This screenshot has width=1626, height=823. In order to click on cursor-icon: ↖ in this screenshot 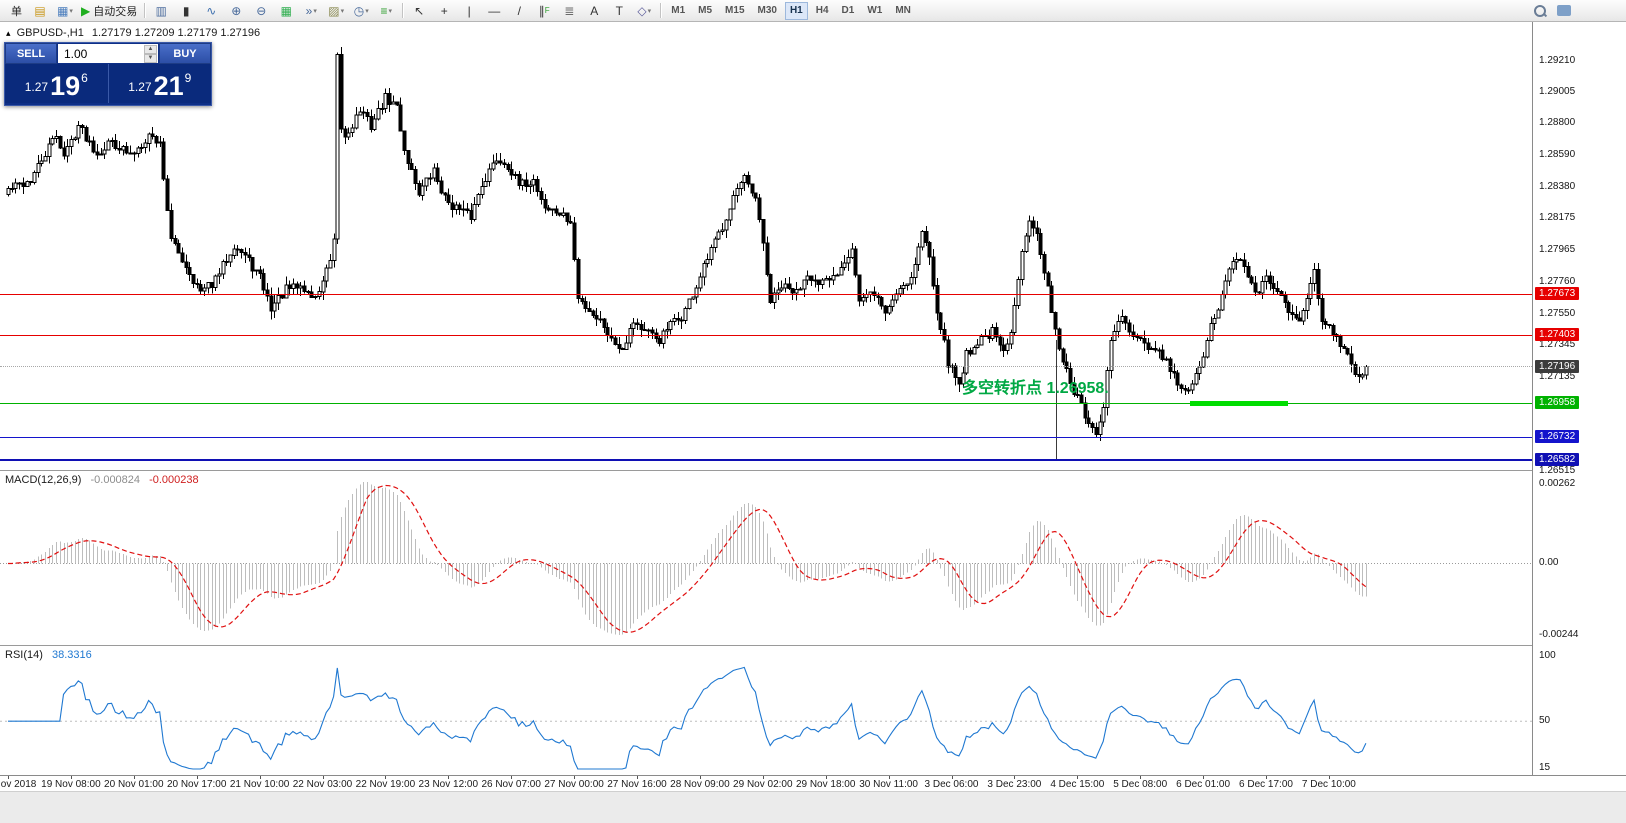, I will do `click(419, 10)`.